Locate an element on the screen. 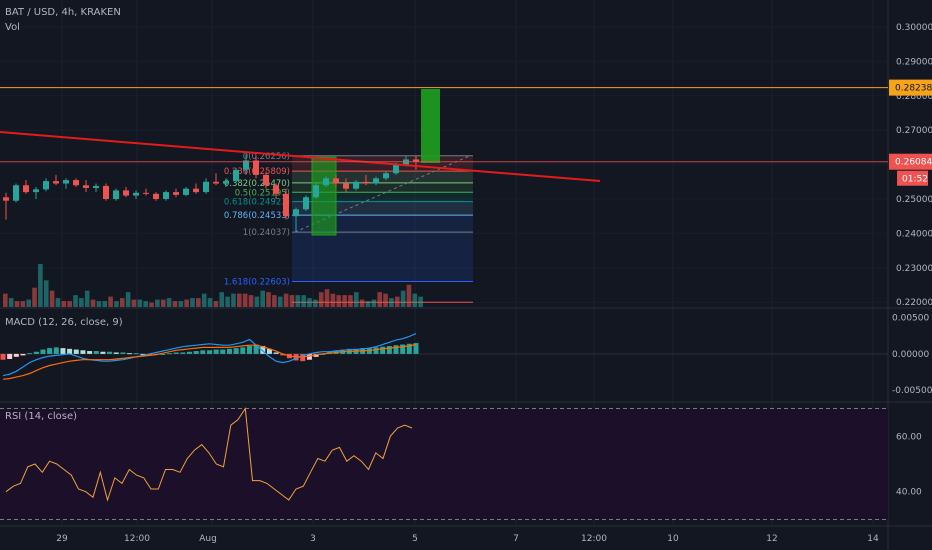 The width and height of the screenshot is (932, 550). target-position-box is located at coordinates (430, 126).